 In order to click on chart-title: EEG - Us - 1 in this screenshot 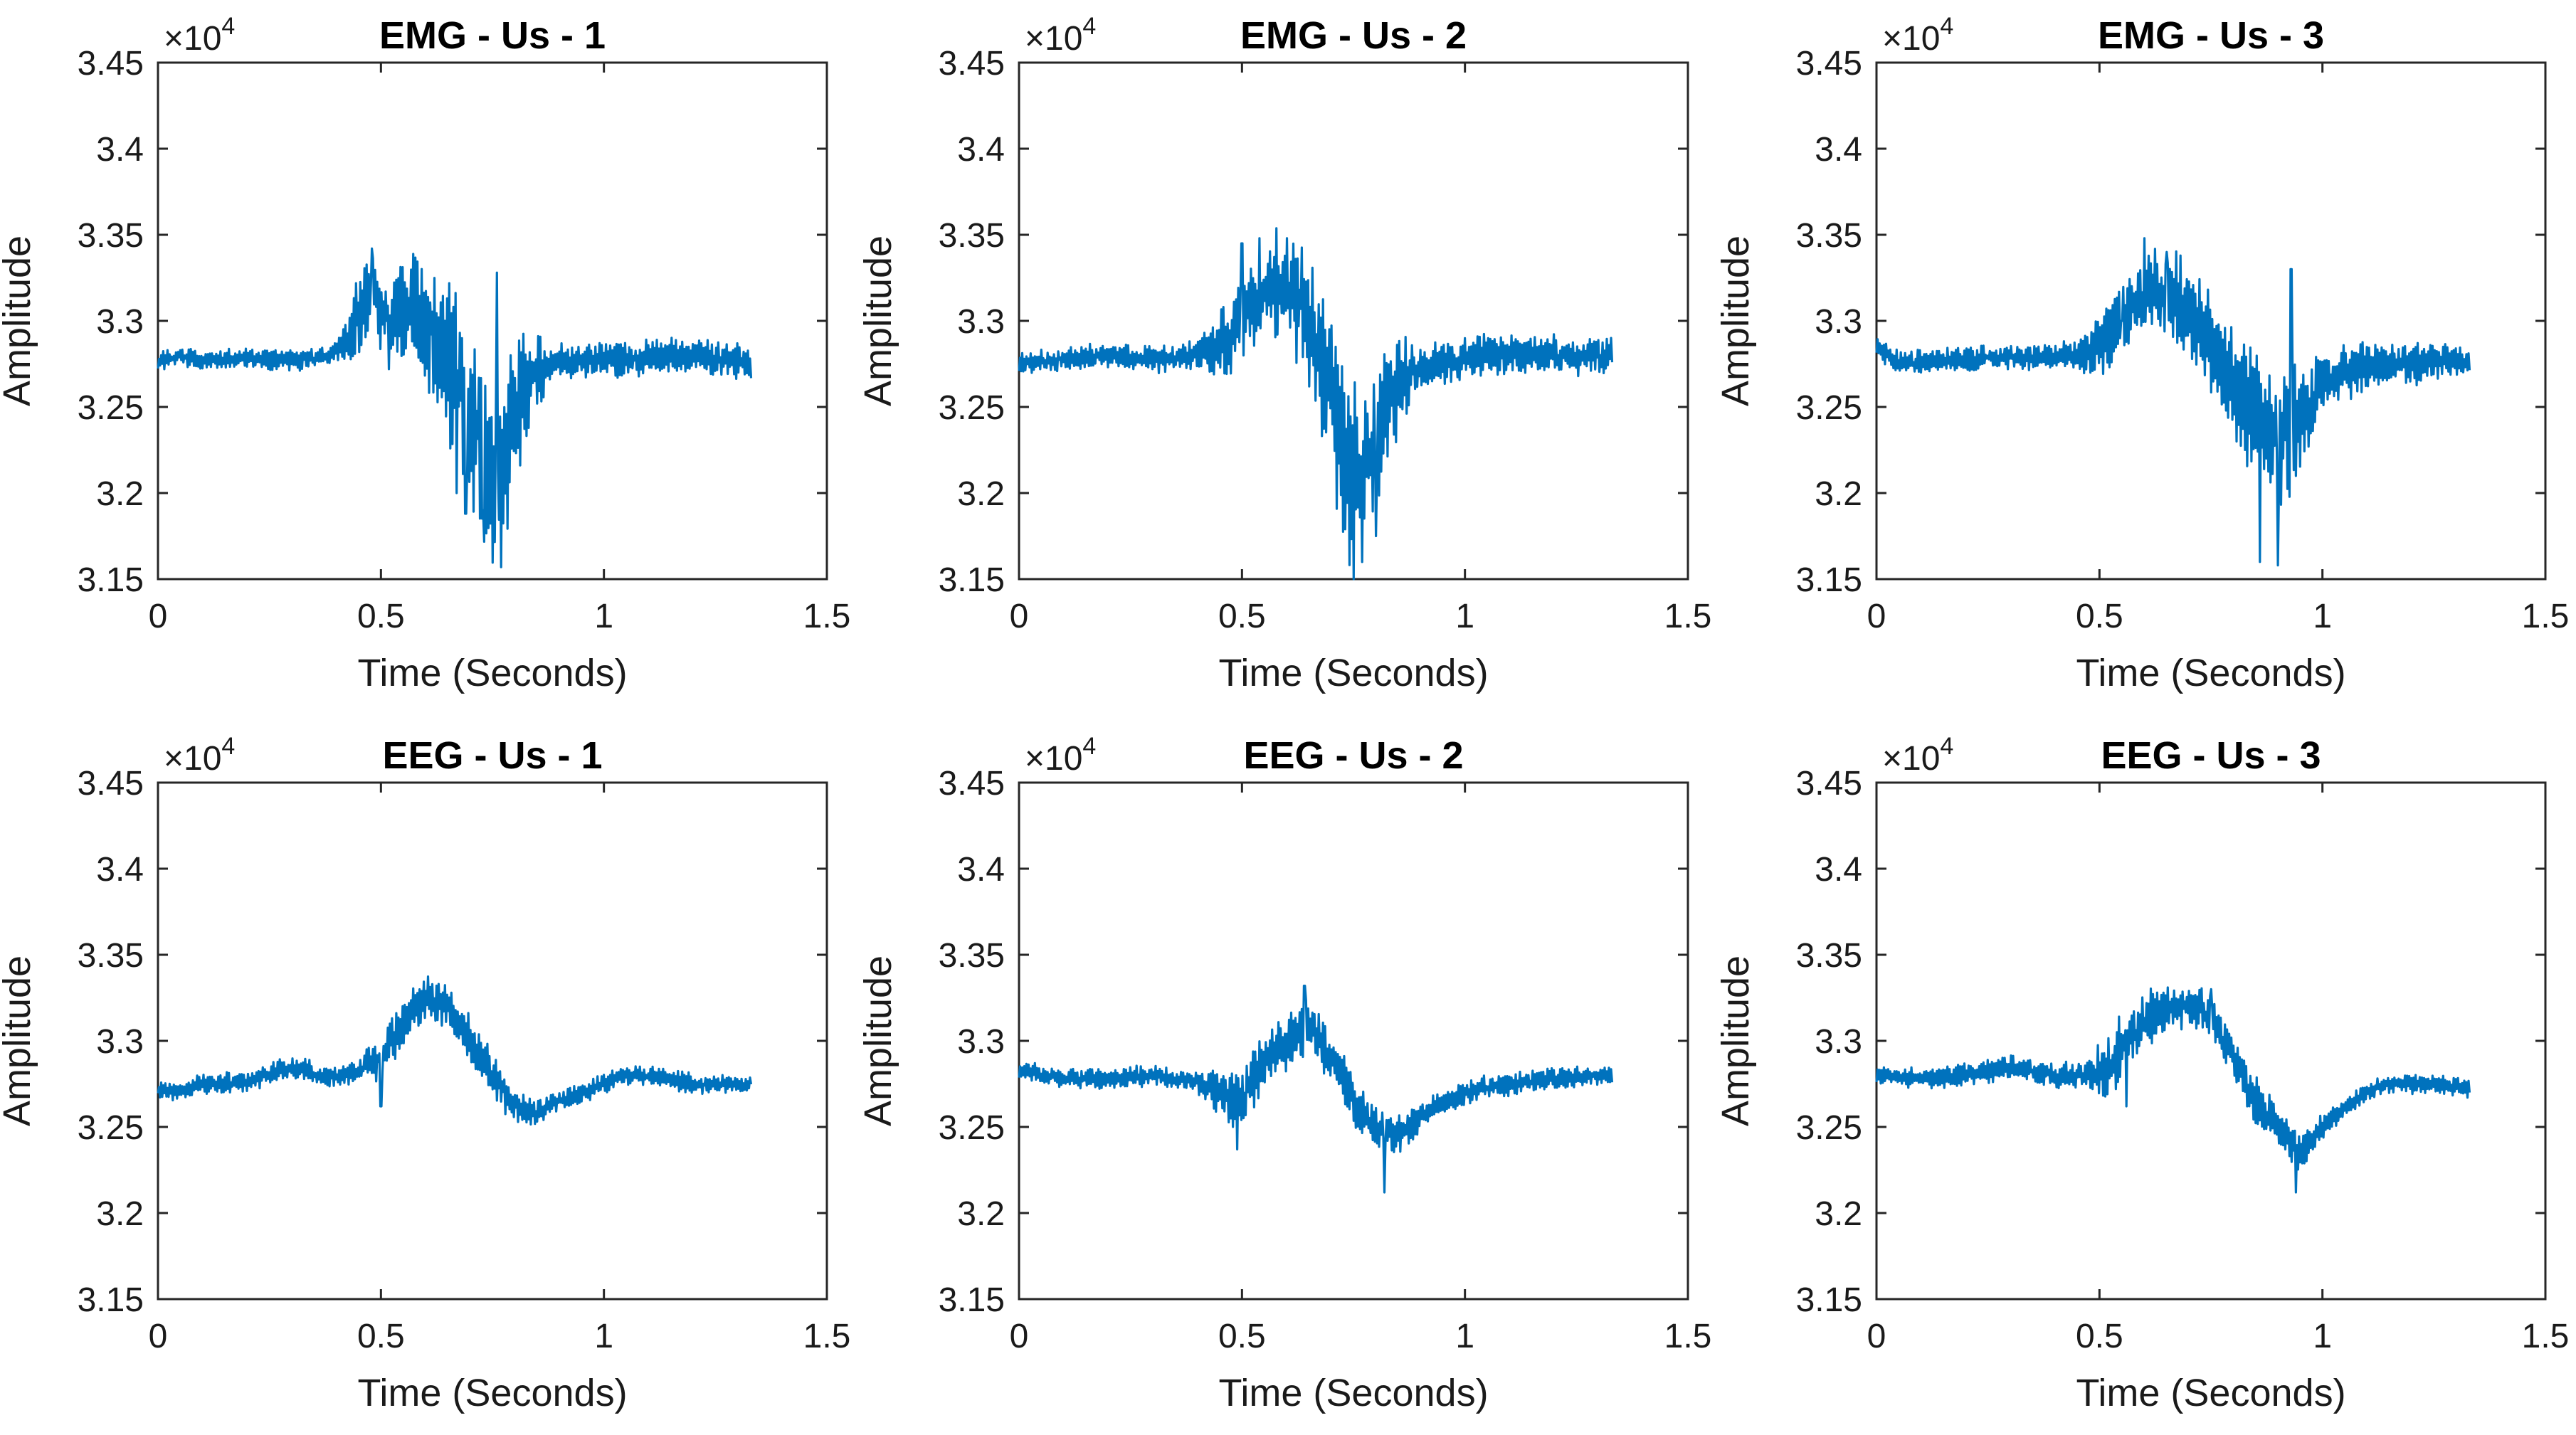, I will do `click(492, 756)`.